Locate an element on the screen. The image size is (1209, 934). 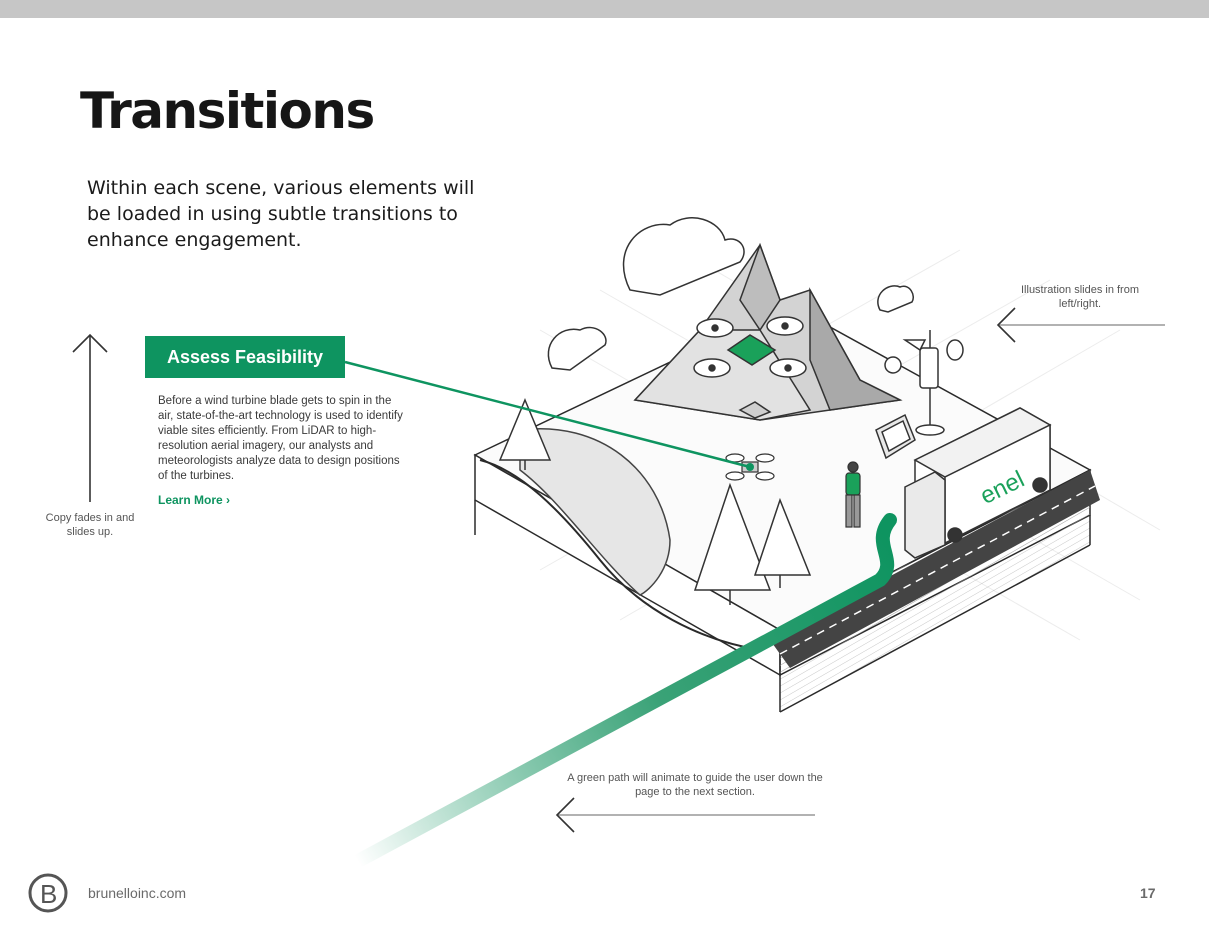
svg-text: B is located at coordinates (48, 894).